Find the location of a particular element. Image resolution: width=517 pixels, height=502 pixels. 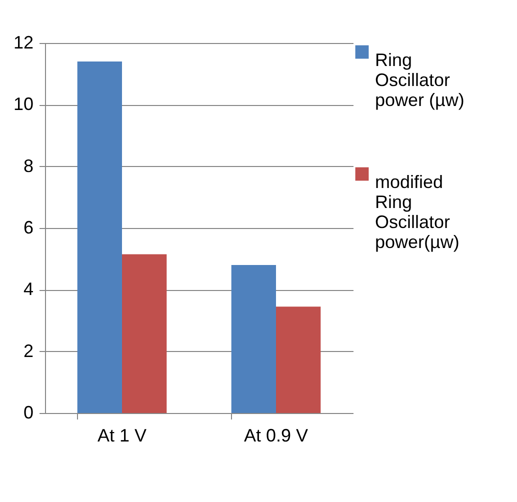

x-tick-label: At 0.9 V is located at coordinates (276, 436).